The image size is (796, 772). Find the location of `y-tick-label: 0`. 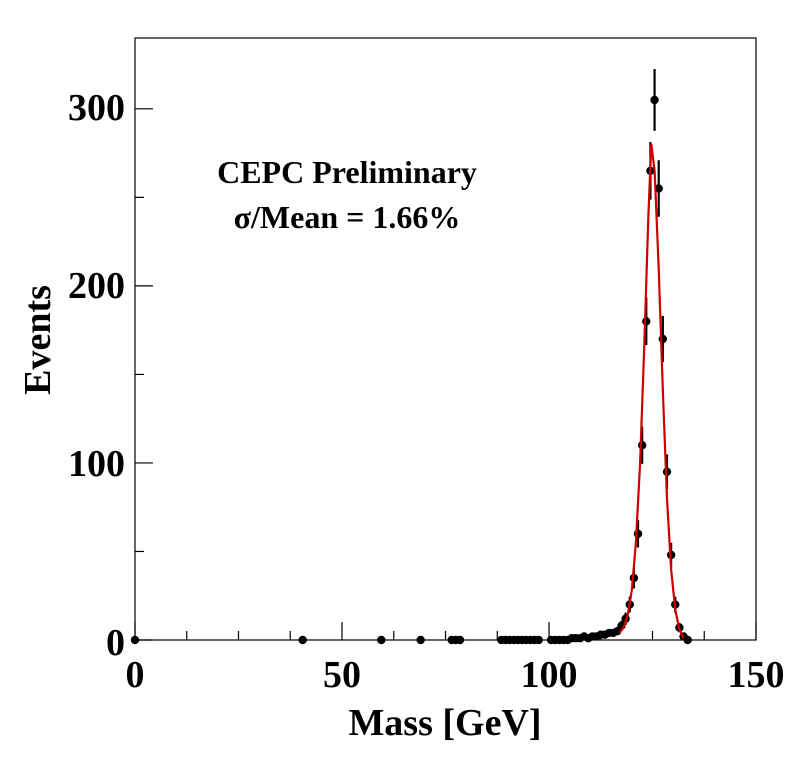

y-tick-label: 0 is located at coordinates (115, 643).